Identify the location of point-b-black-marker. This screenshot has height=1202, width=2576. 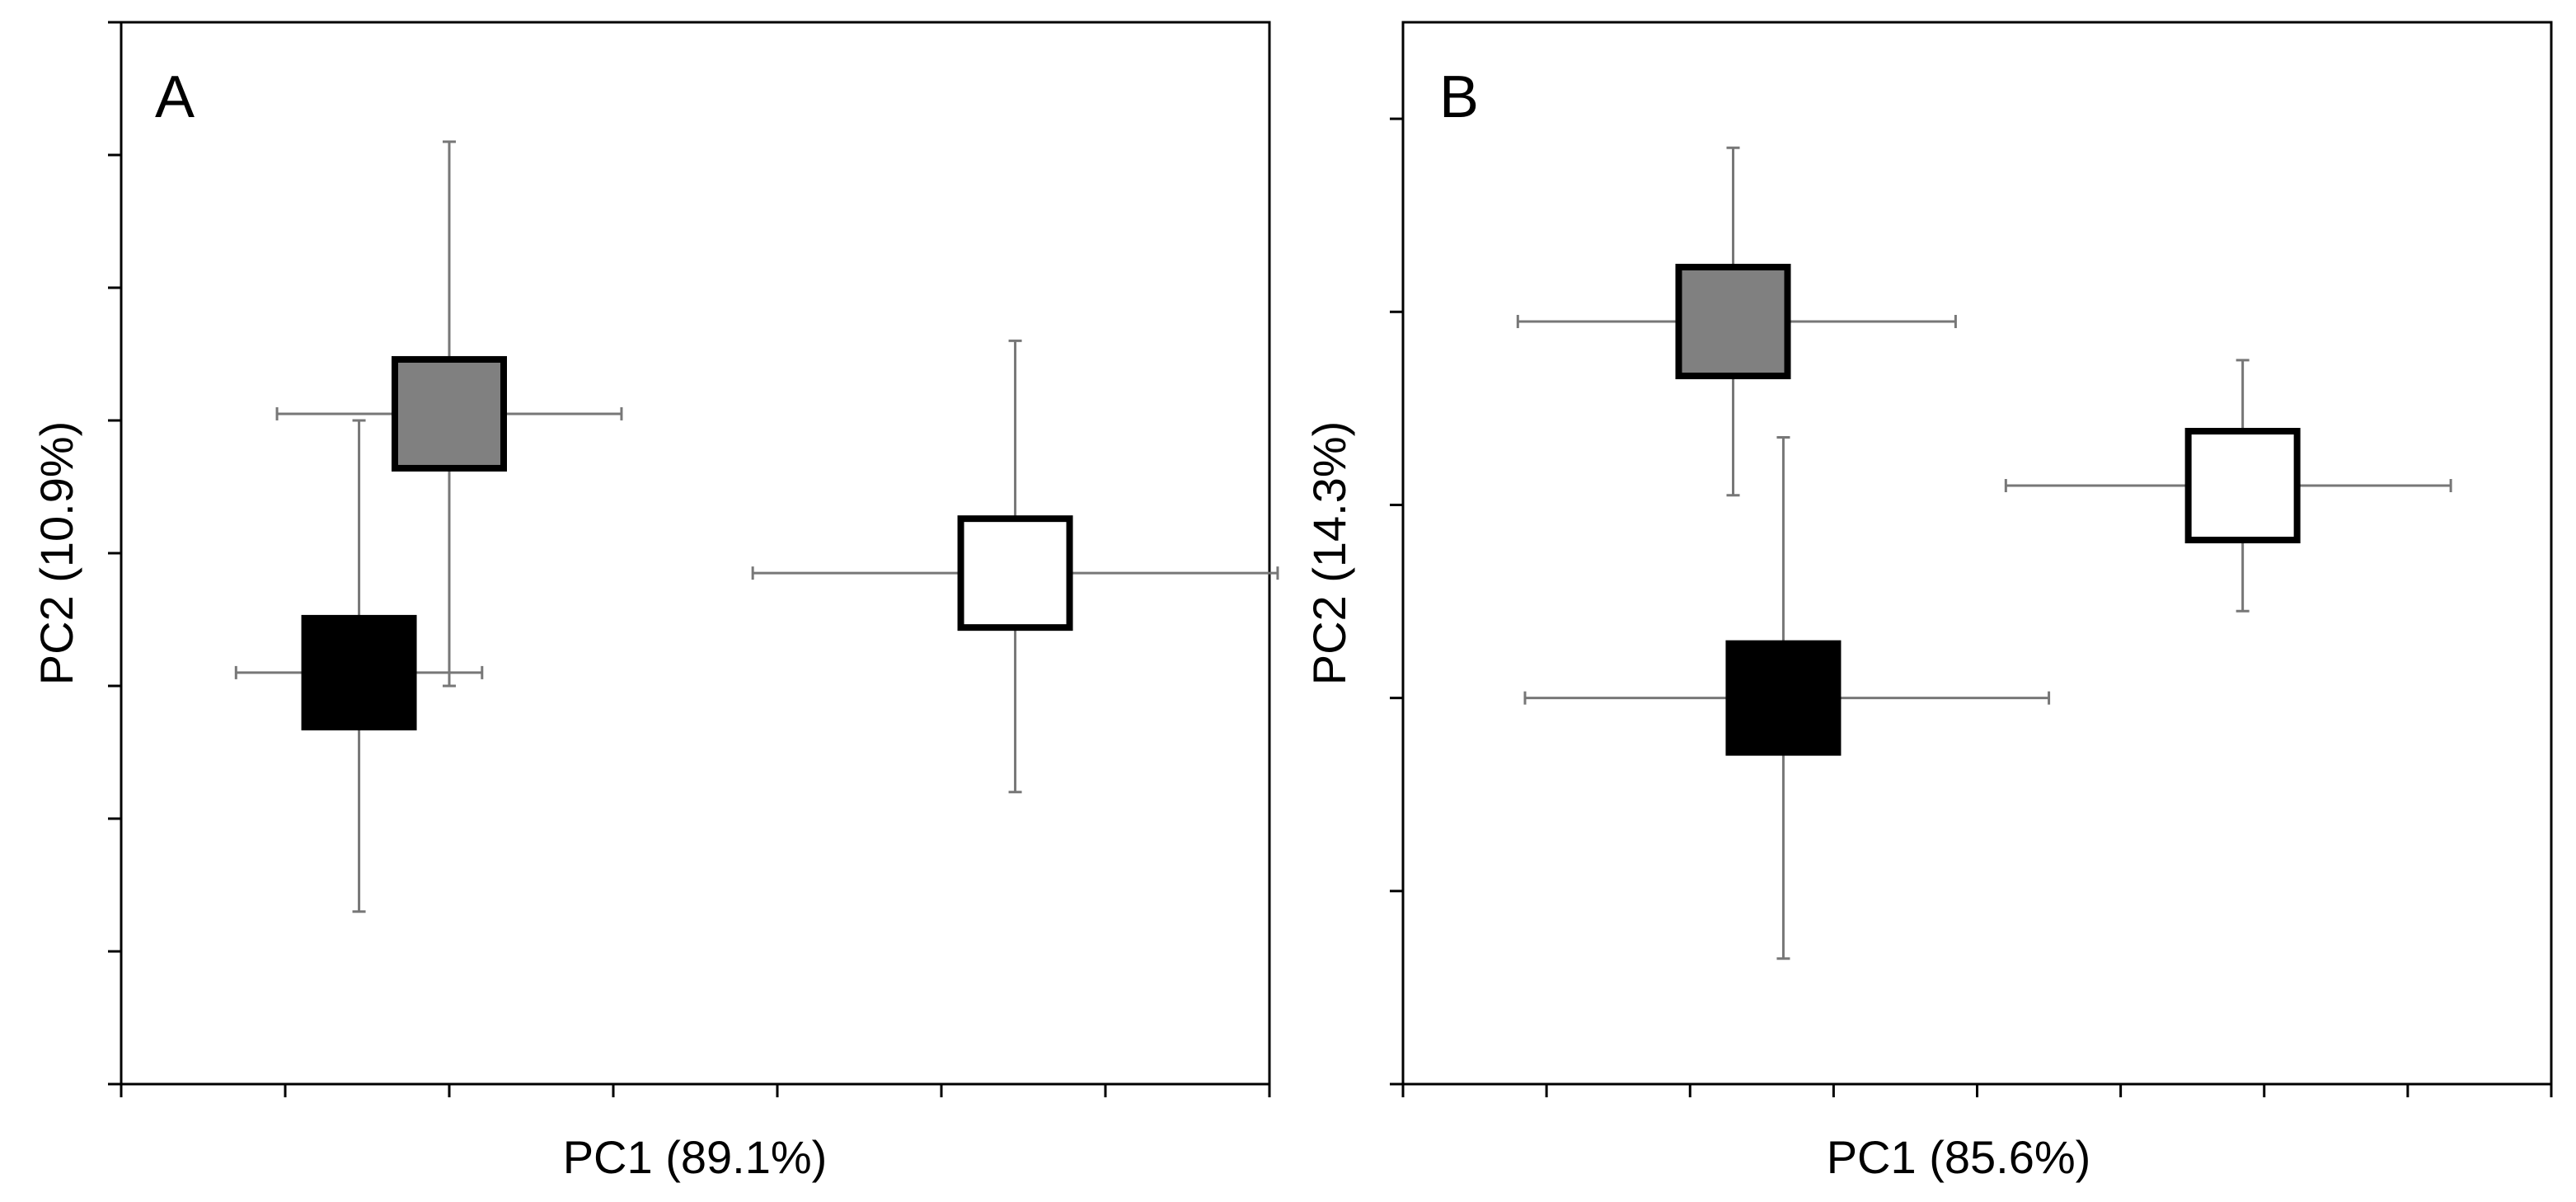
(1784, 698).